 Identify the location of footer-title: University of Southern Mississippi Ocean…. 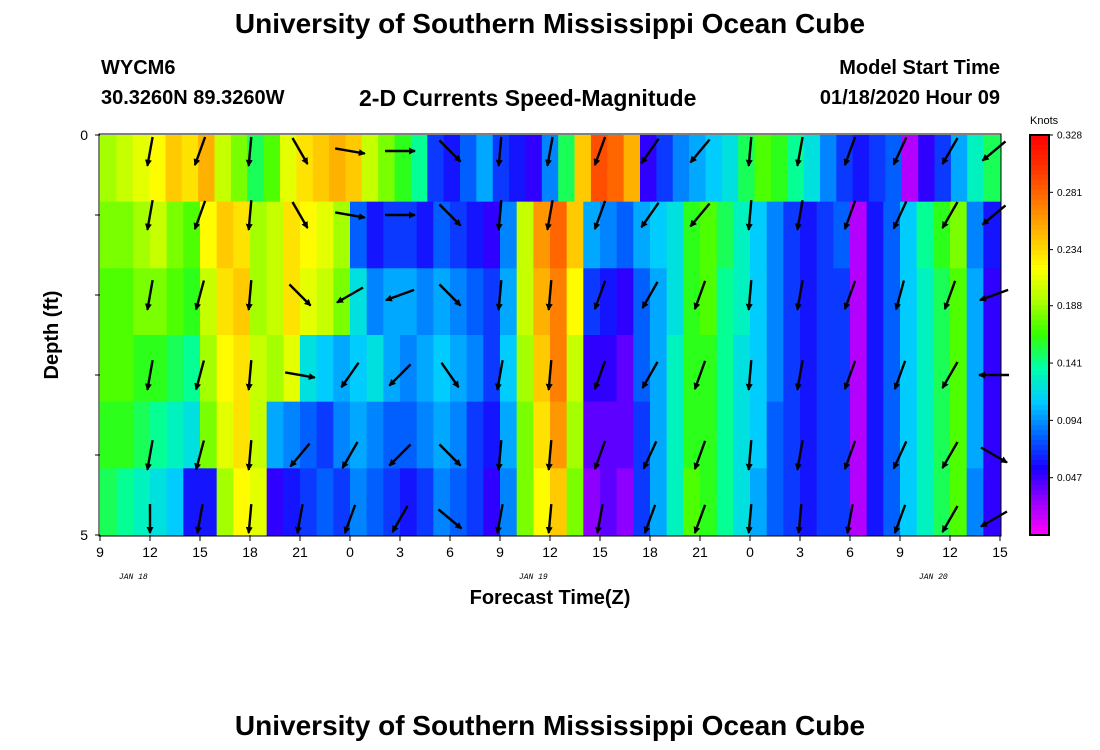
(550, 725).